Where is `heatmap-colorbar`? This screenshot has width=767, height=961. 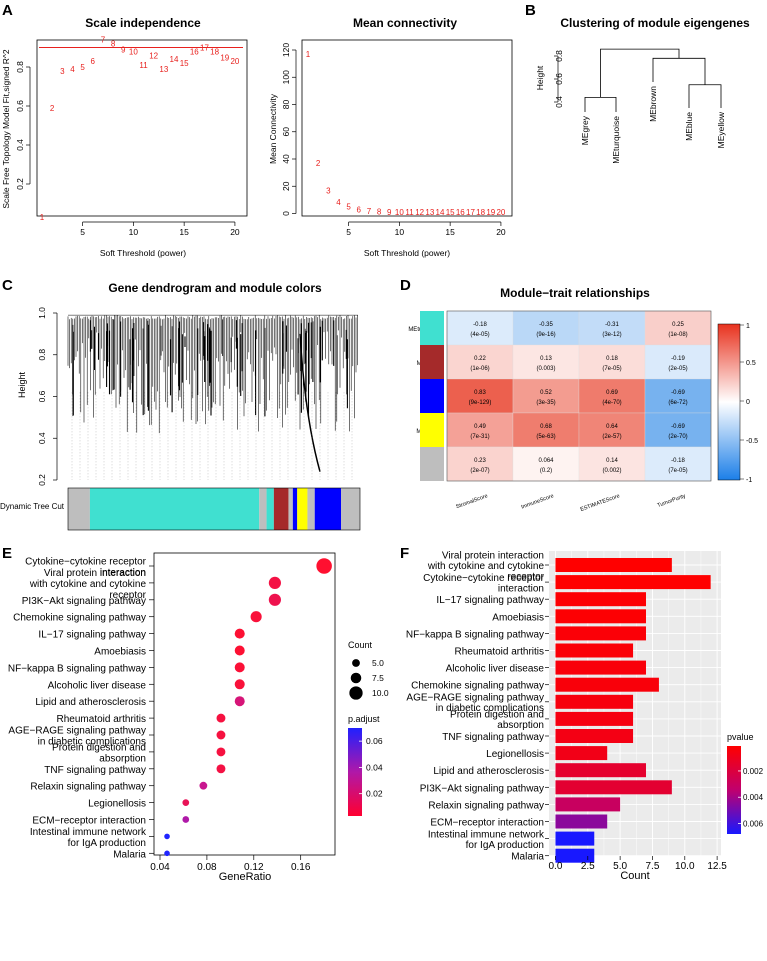
heatmap-colorbar is located at coordinates (729, 402).